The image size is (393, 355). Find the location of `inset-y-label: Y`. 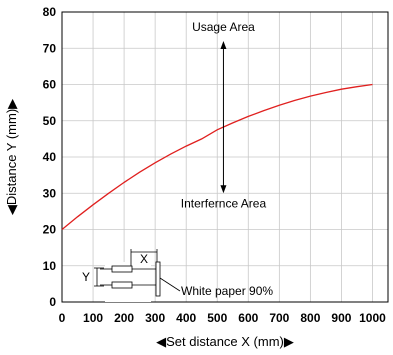

inset-y-label: Y is located at coordinates (86, 277).